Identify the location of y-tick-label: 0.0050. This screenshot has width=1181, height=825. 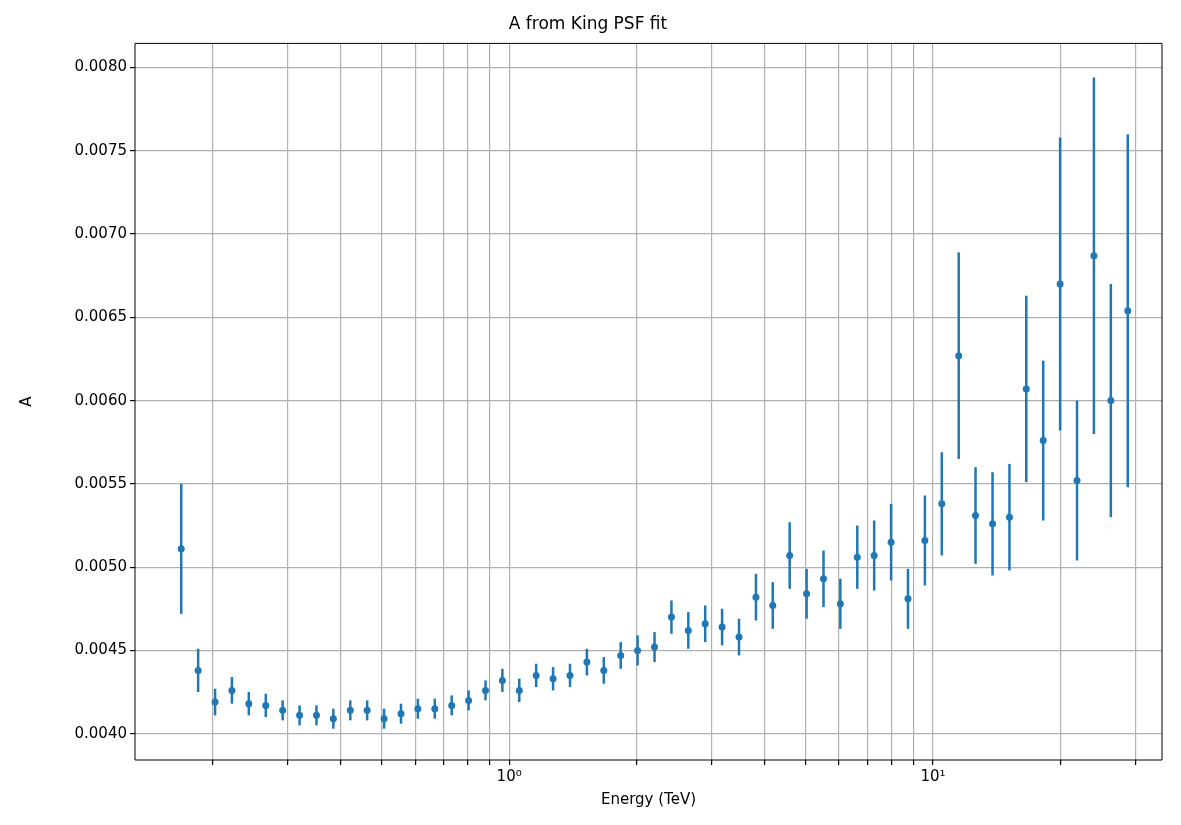
(100, 566).